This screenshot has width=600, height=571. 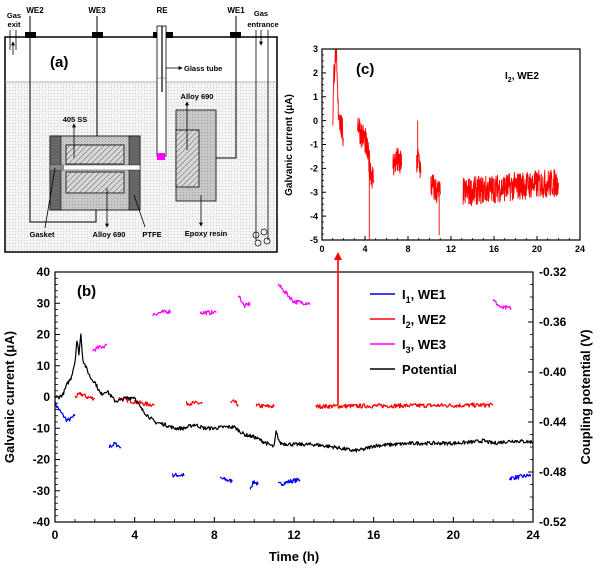 I want to click on b-panel-label: (b), so click(x=86, y=291).